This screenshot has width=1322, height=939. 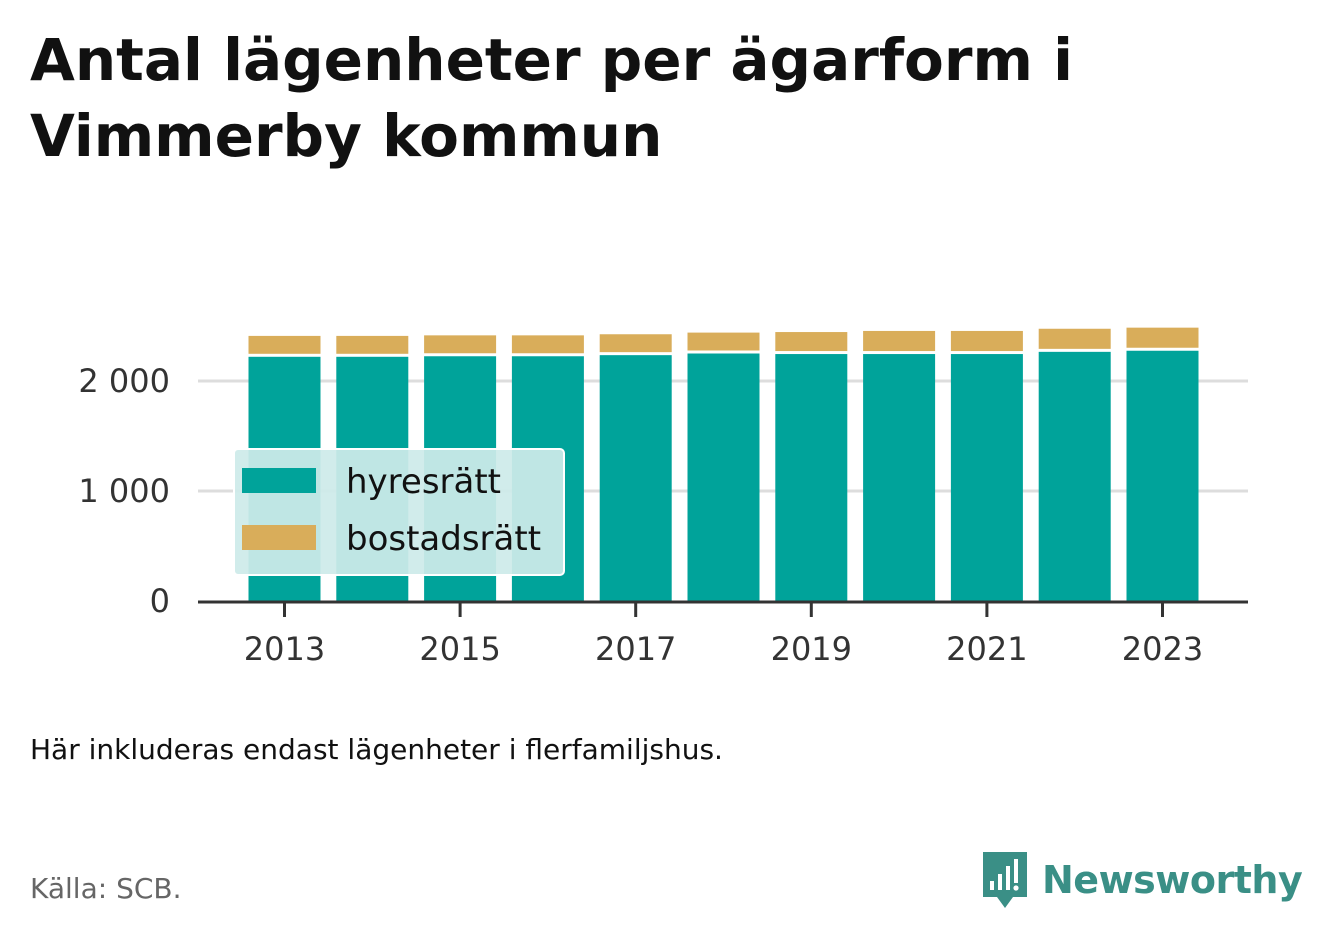 I want to click on legend: hyresrätt bostadsrätt, so click(x=399, y=512).